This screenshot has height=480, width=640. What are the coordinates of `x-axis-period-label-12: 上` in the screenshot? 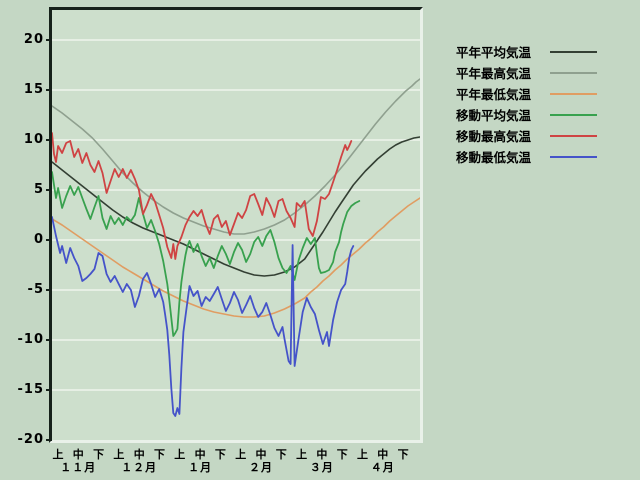 It's located at (302, 454).